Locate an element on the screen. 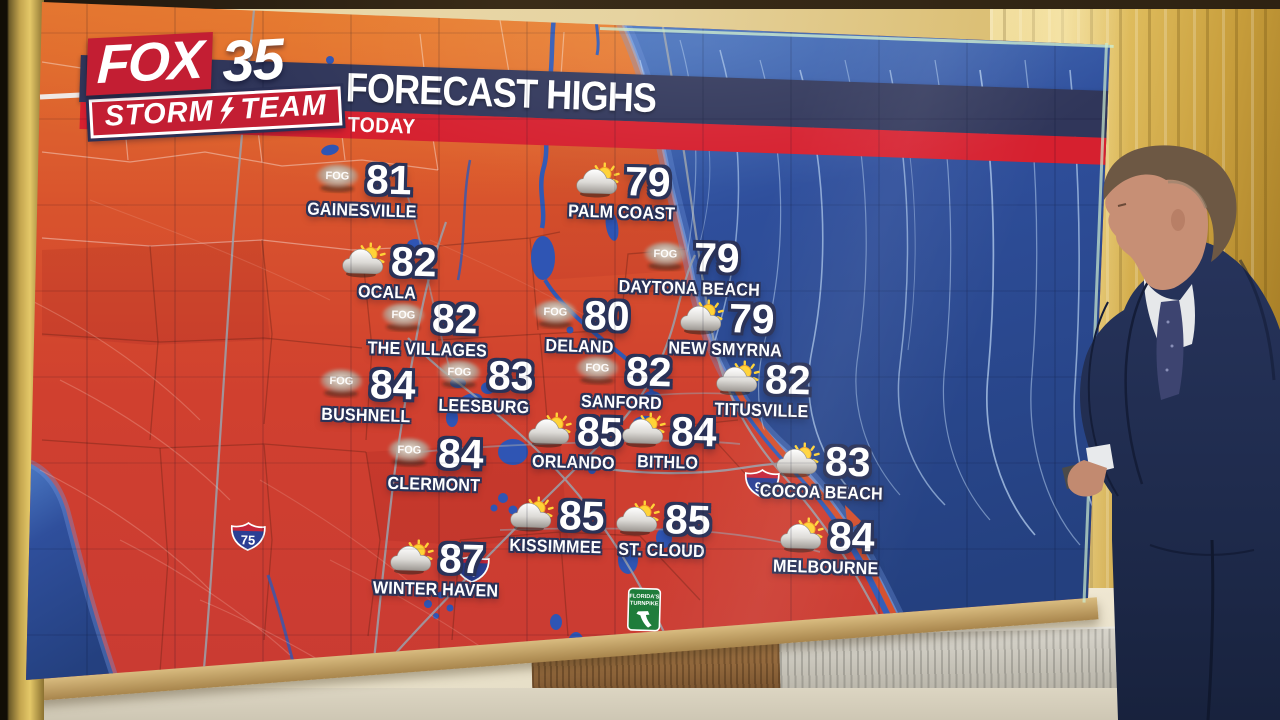  city-marker-daytona-beach: FOG 79 DAYTONA BEACH is located at coordinates (690, 267).